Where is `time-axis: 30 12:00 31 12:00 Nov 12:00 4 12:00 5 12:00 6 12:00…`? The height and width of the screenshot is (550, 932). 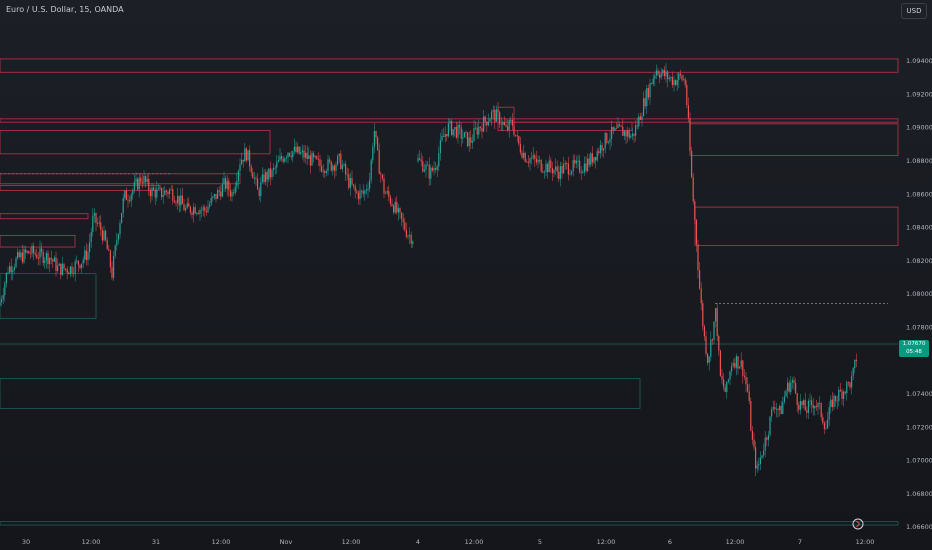 time-axis: 30 12:00 31 12:00 Nov 12:00 4 12:00 5 12:00 6 12:00… is located at coordinates (448, 542).